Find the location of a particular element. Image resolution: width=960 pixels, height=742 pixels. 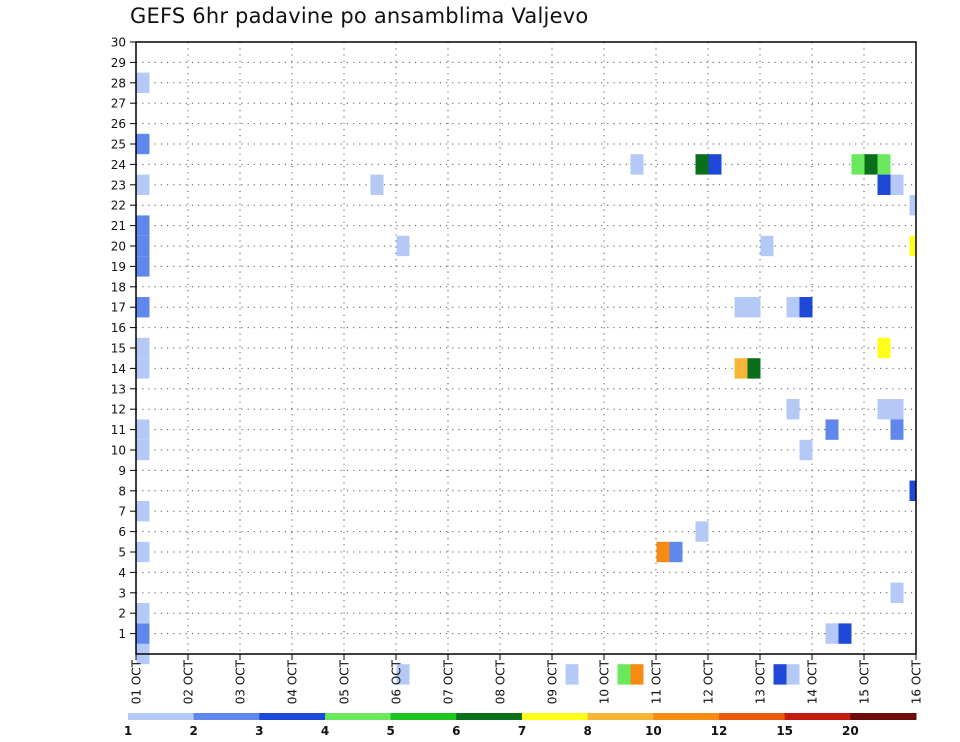

y-tick-label: 21 is located at coordinates (118, 226).